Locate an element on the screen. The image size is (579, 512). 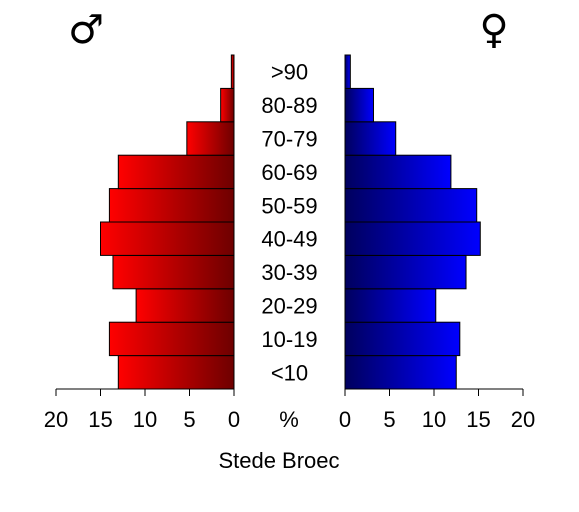
female-tick-label: 15 is located at coordinates (478, 419).